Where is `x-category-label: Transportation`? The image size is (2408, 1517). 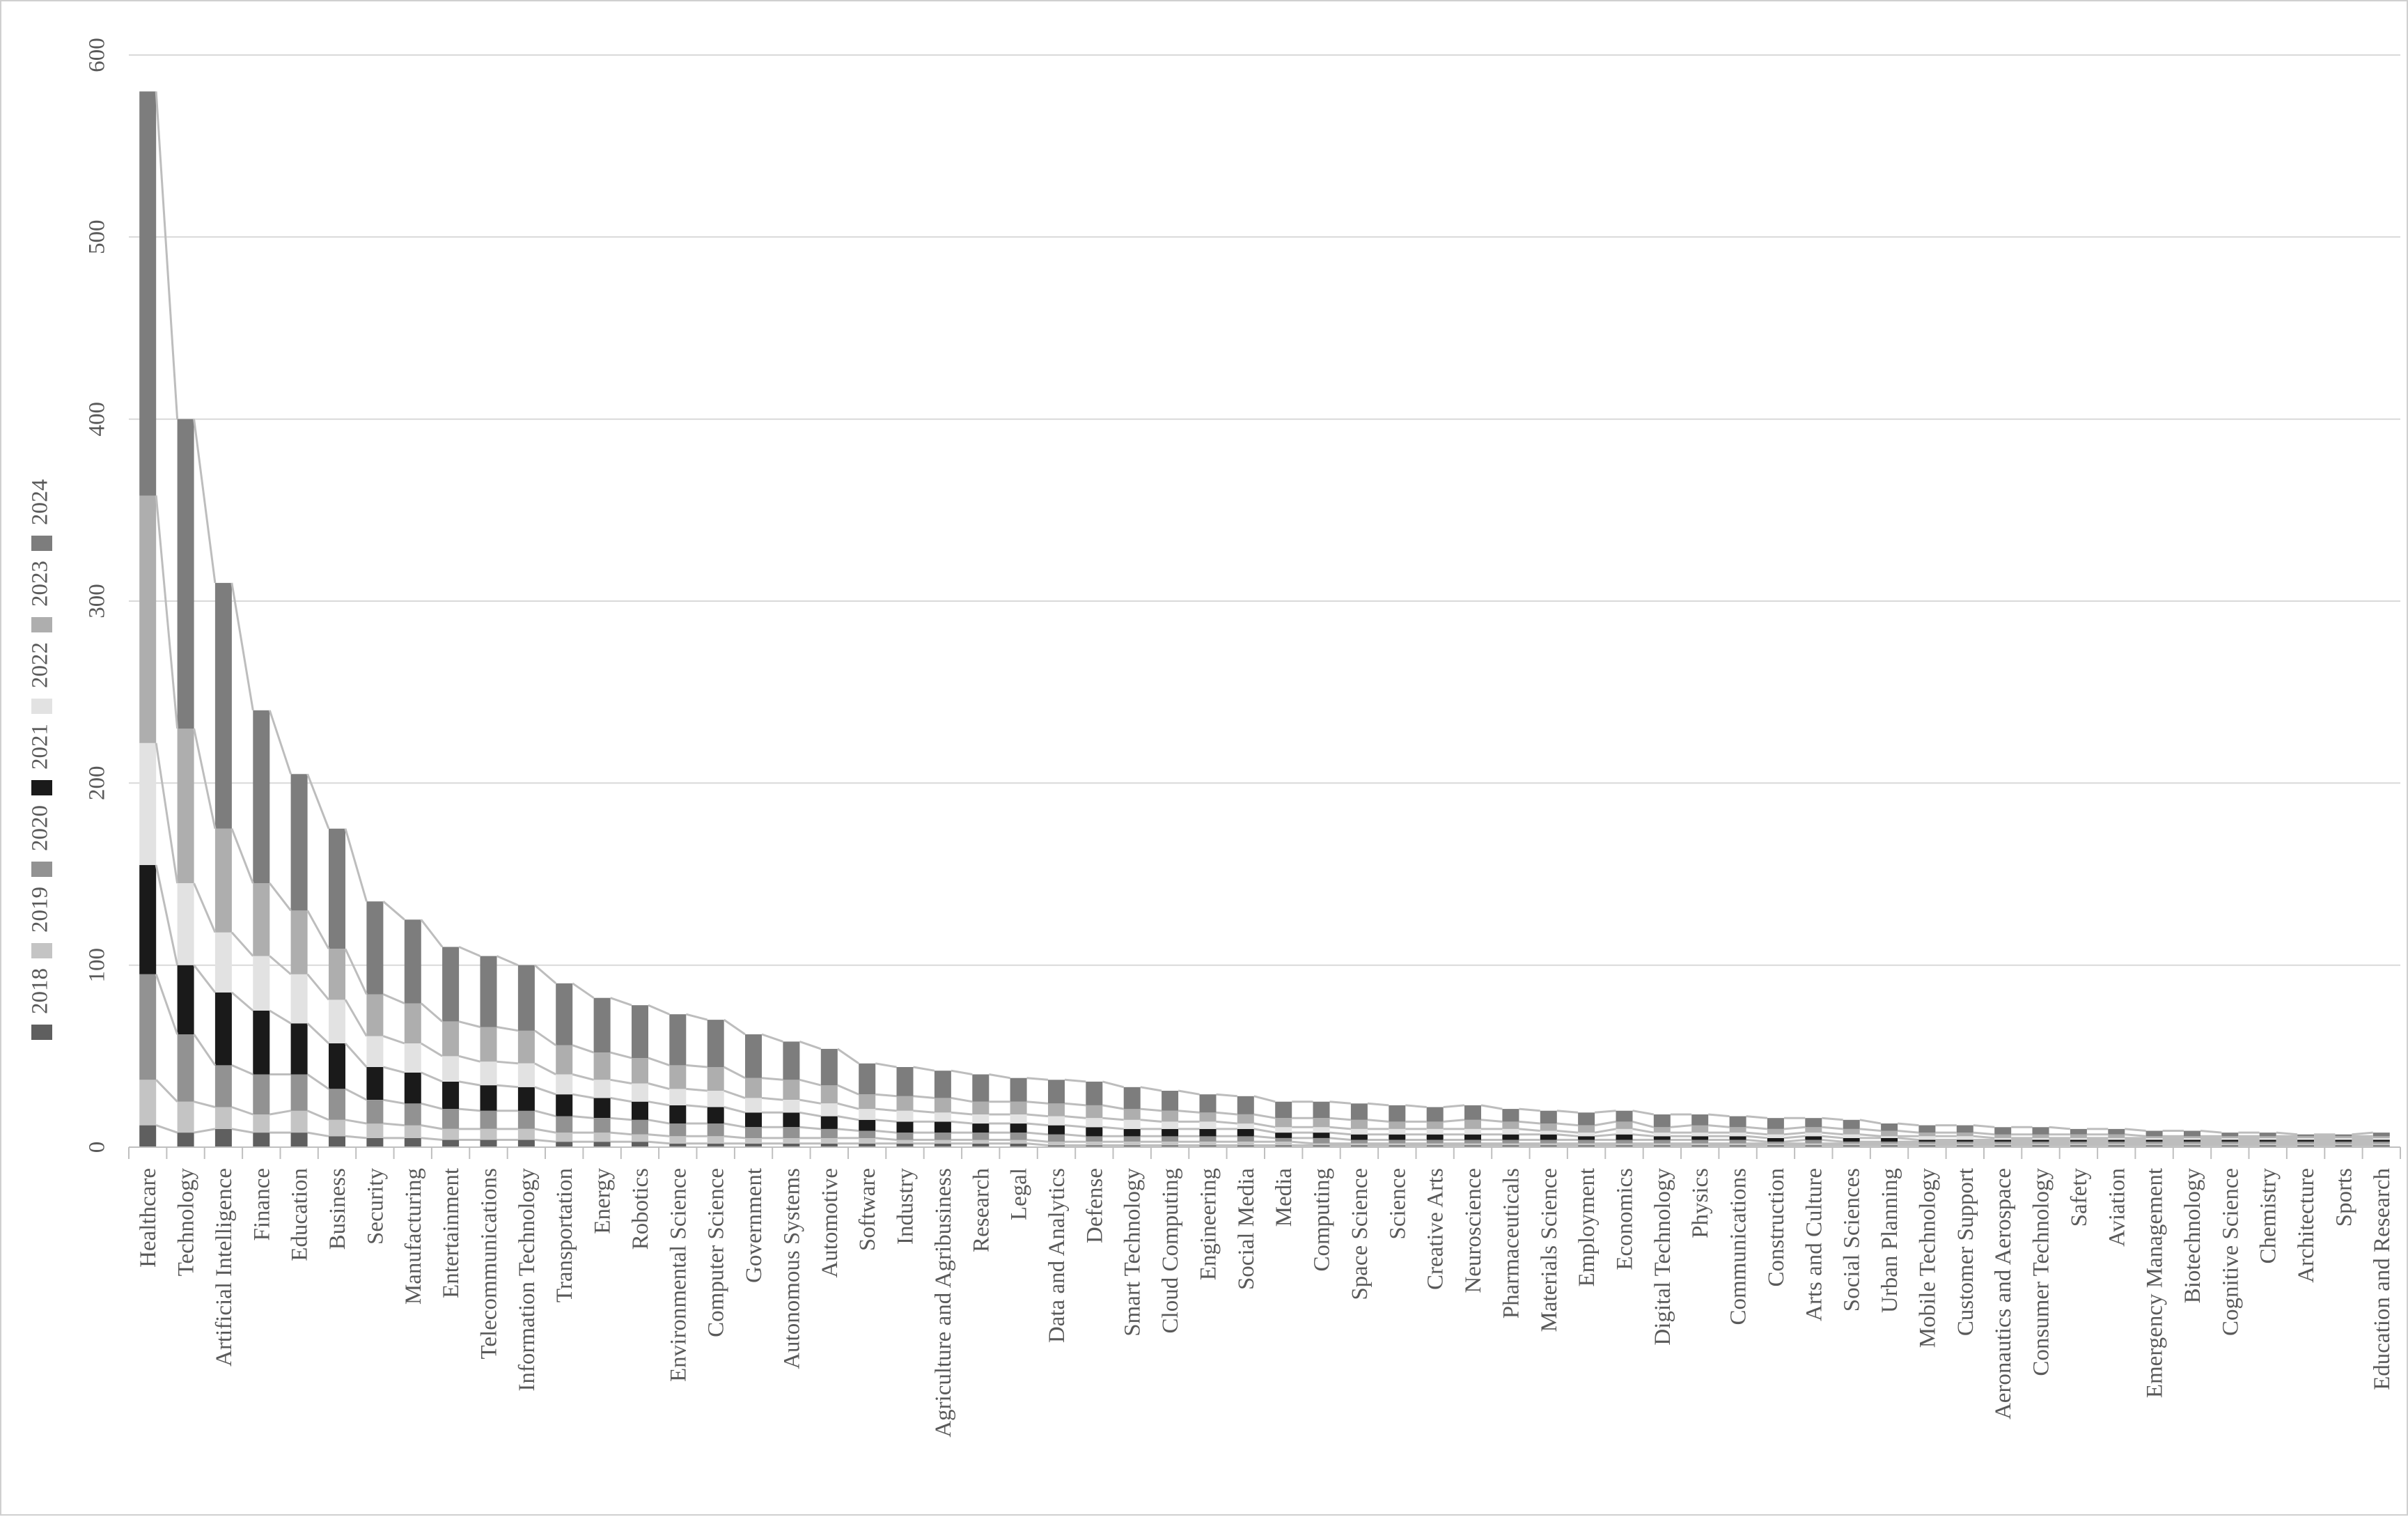 x-category-label: Transportation is located at coordinates (565, 1235).